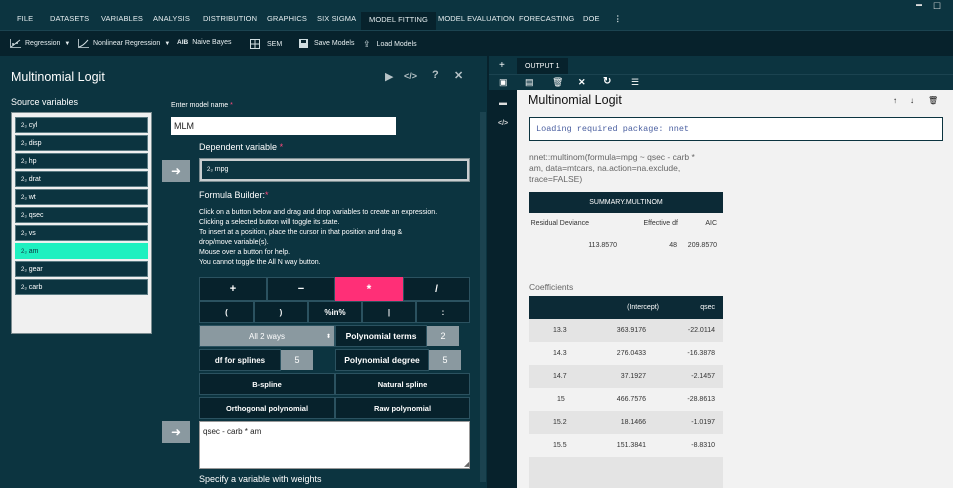  What do you see at coordinates (626, 376) in the screenshot?
I see `table-row: 14.7 37.1927 -2.1457` at bounding box center [626, 376].